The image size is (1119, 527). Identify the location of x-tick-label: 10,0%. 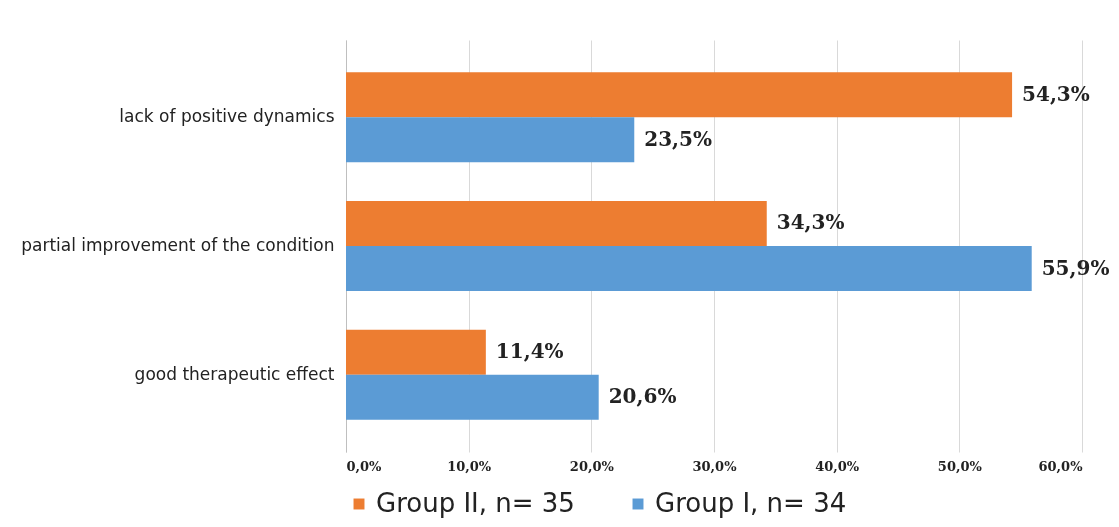
(469, 466).